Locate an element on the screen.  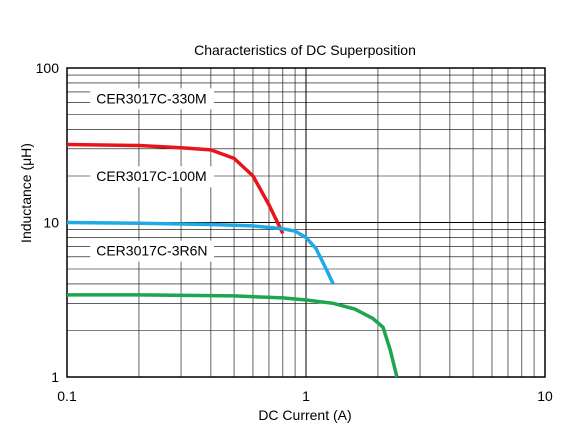
x-axis-label: DC Current (A) is located at coordinates (304, 415).